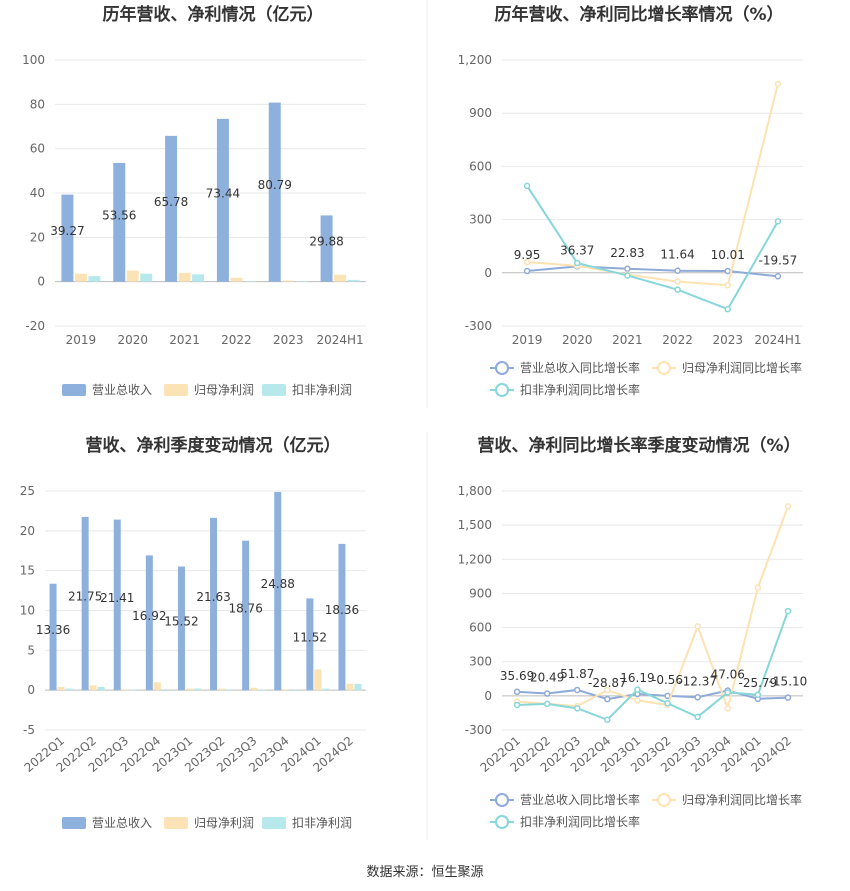 Image resolution: width=850 pixels, height=891 pixels. Describe the element at coordinates (27, 491) in the screenshot. I see `y-tick-label: 25` at that location.